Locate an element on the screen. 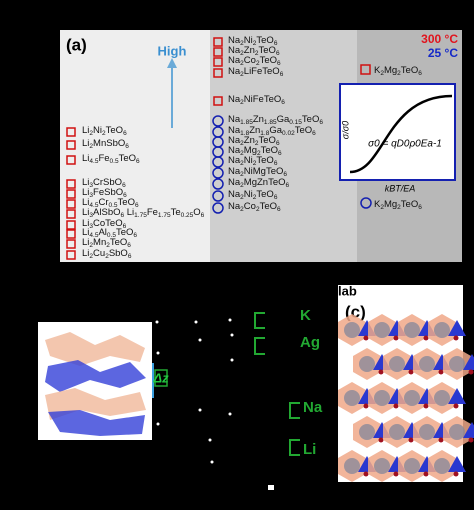 This screenshot has width=474, height=510. compound-label: Na2NiMgTeO6 is located at coordinates (257, 172).